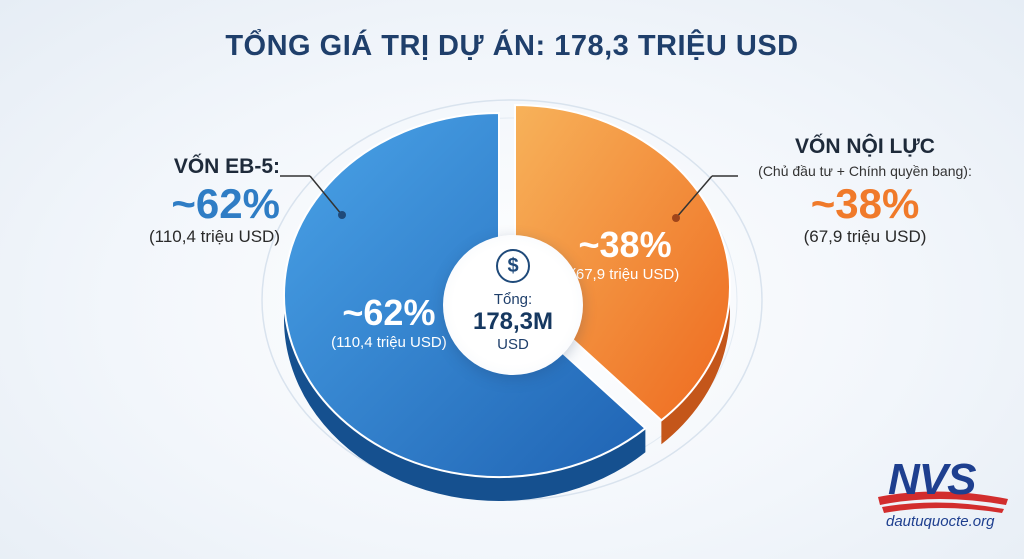 The image size is (1024, 559). Describe the element at coordinates (943, 502) in the screenshot. I see `flag-swoosh-icon` at that location.